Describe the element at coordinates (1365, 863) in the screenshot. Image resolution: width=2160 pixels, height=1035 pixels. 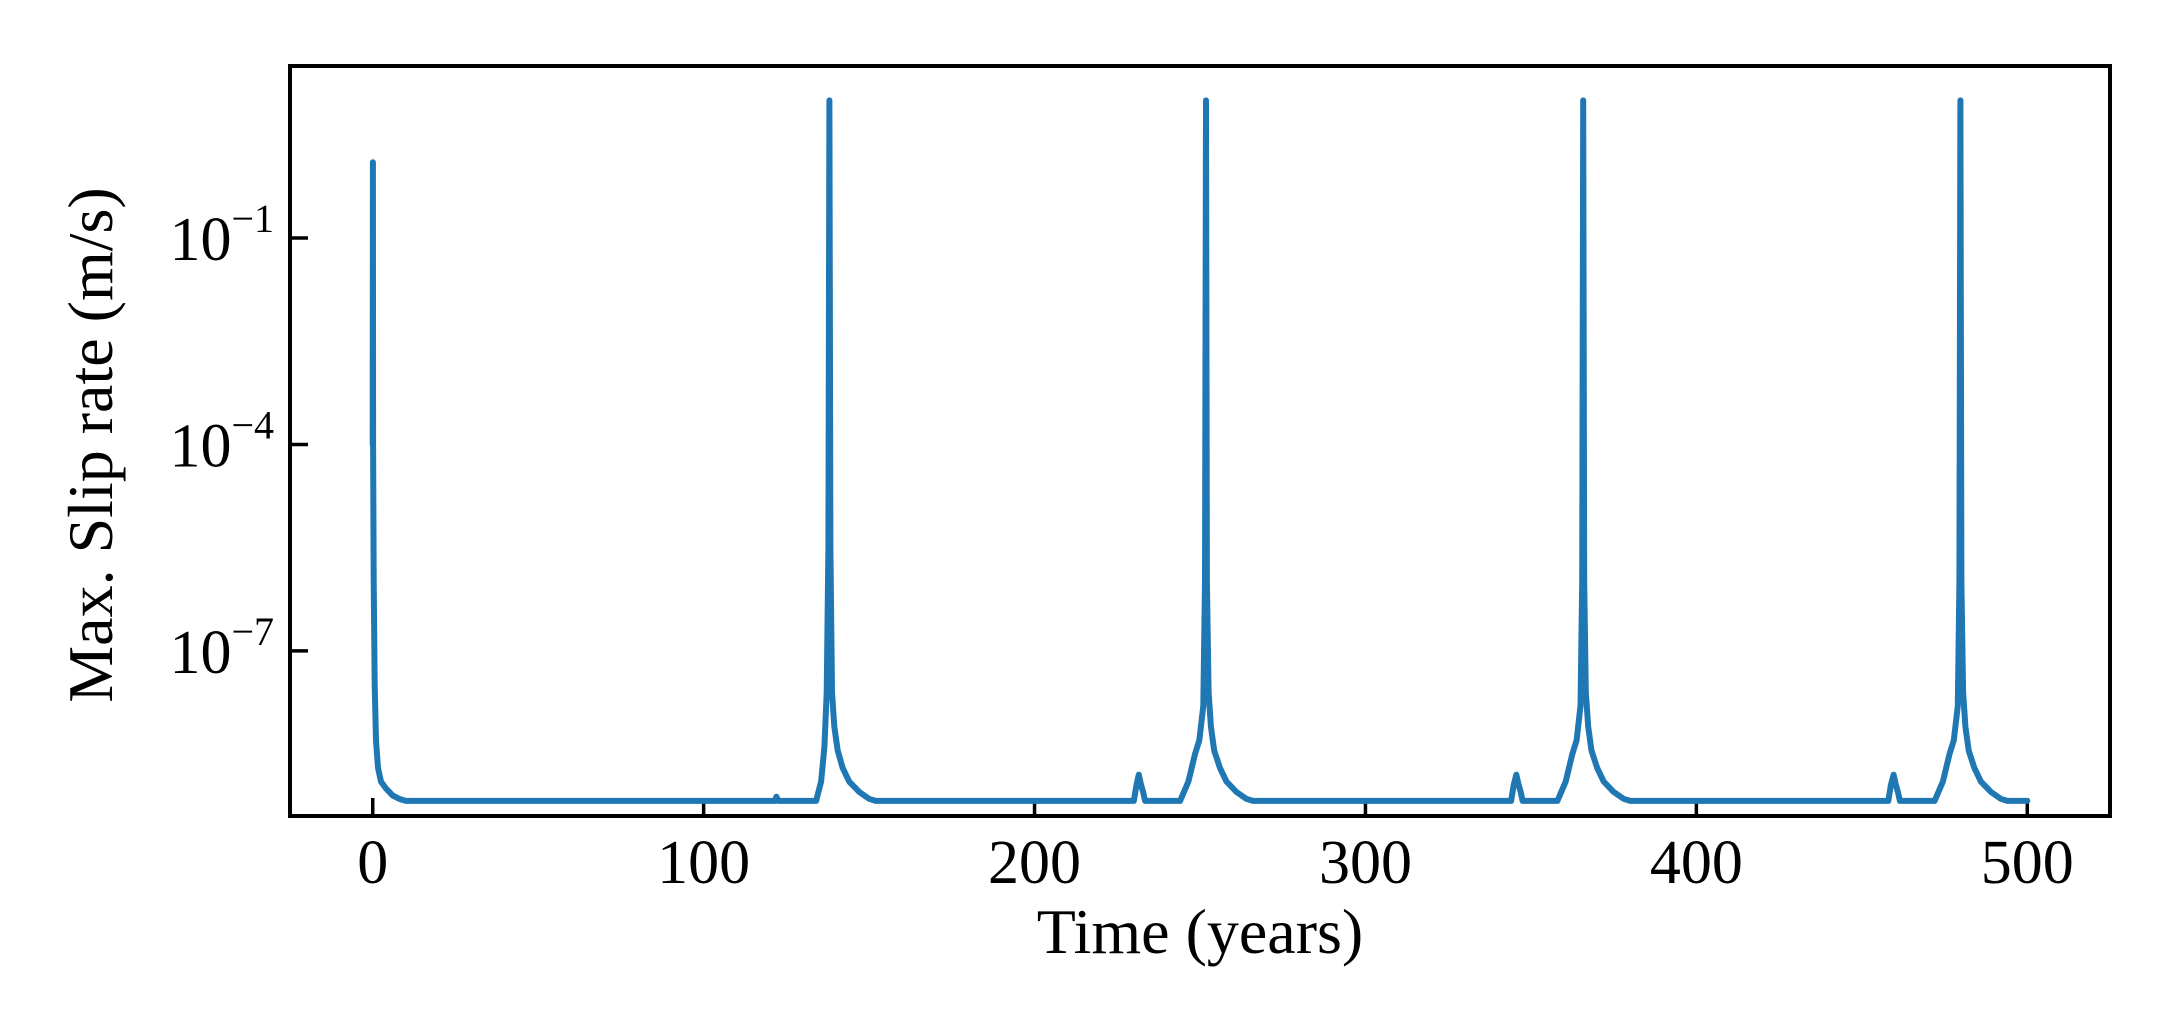
I see `x-tick-label: 300` at that location.